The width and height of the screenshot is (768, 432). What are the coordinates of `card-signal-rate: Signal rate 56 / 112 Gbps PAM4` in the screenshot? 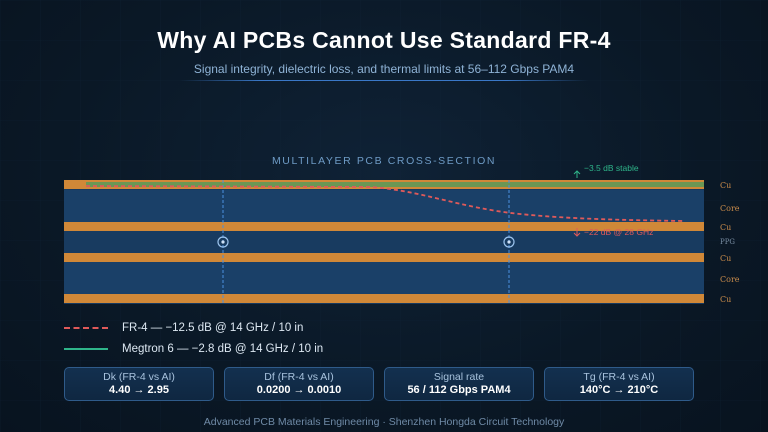 It's located at (459, 384).